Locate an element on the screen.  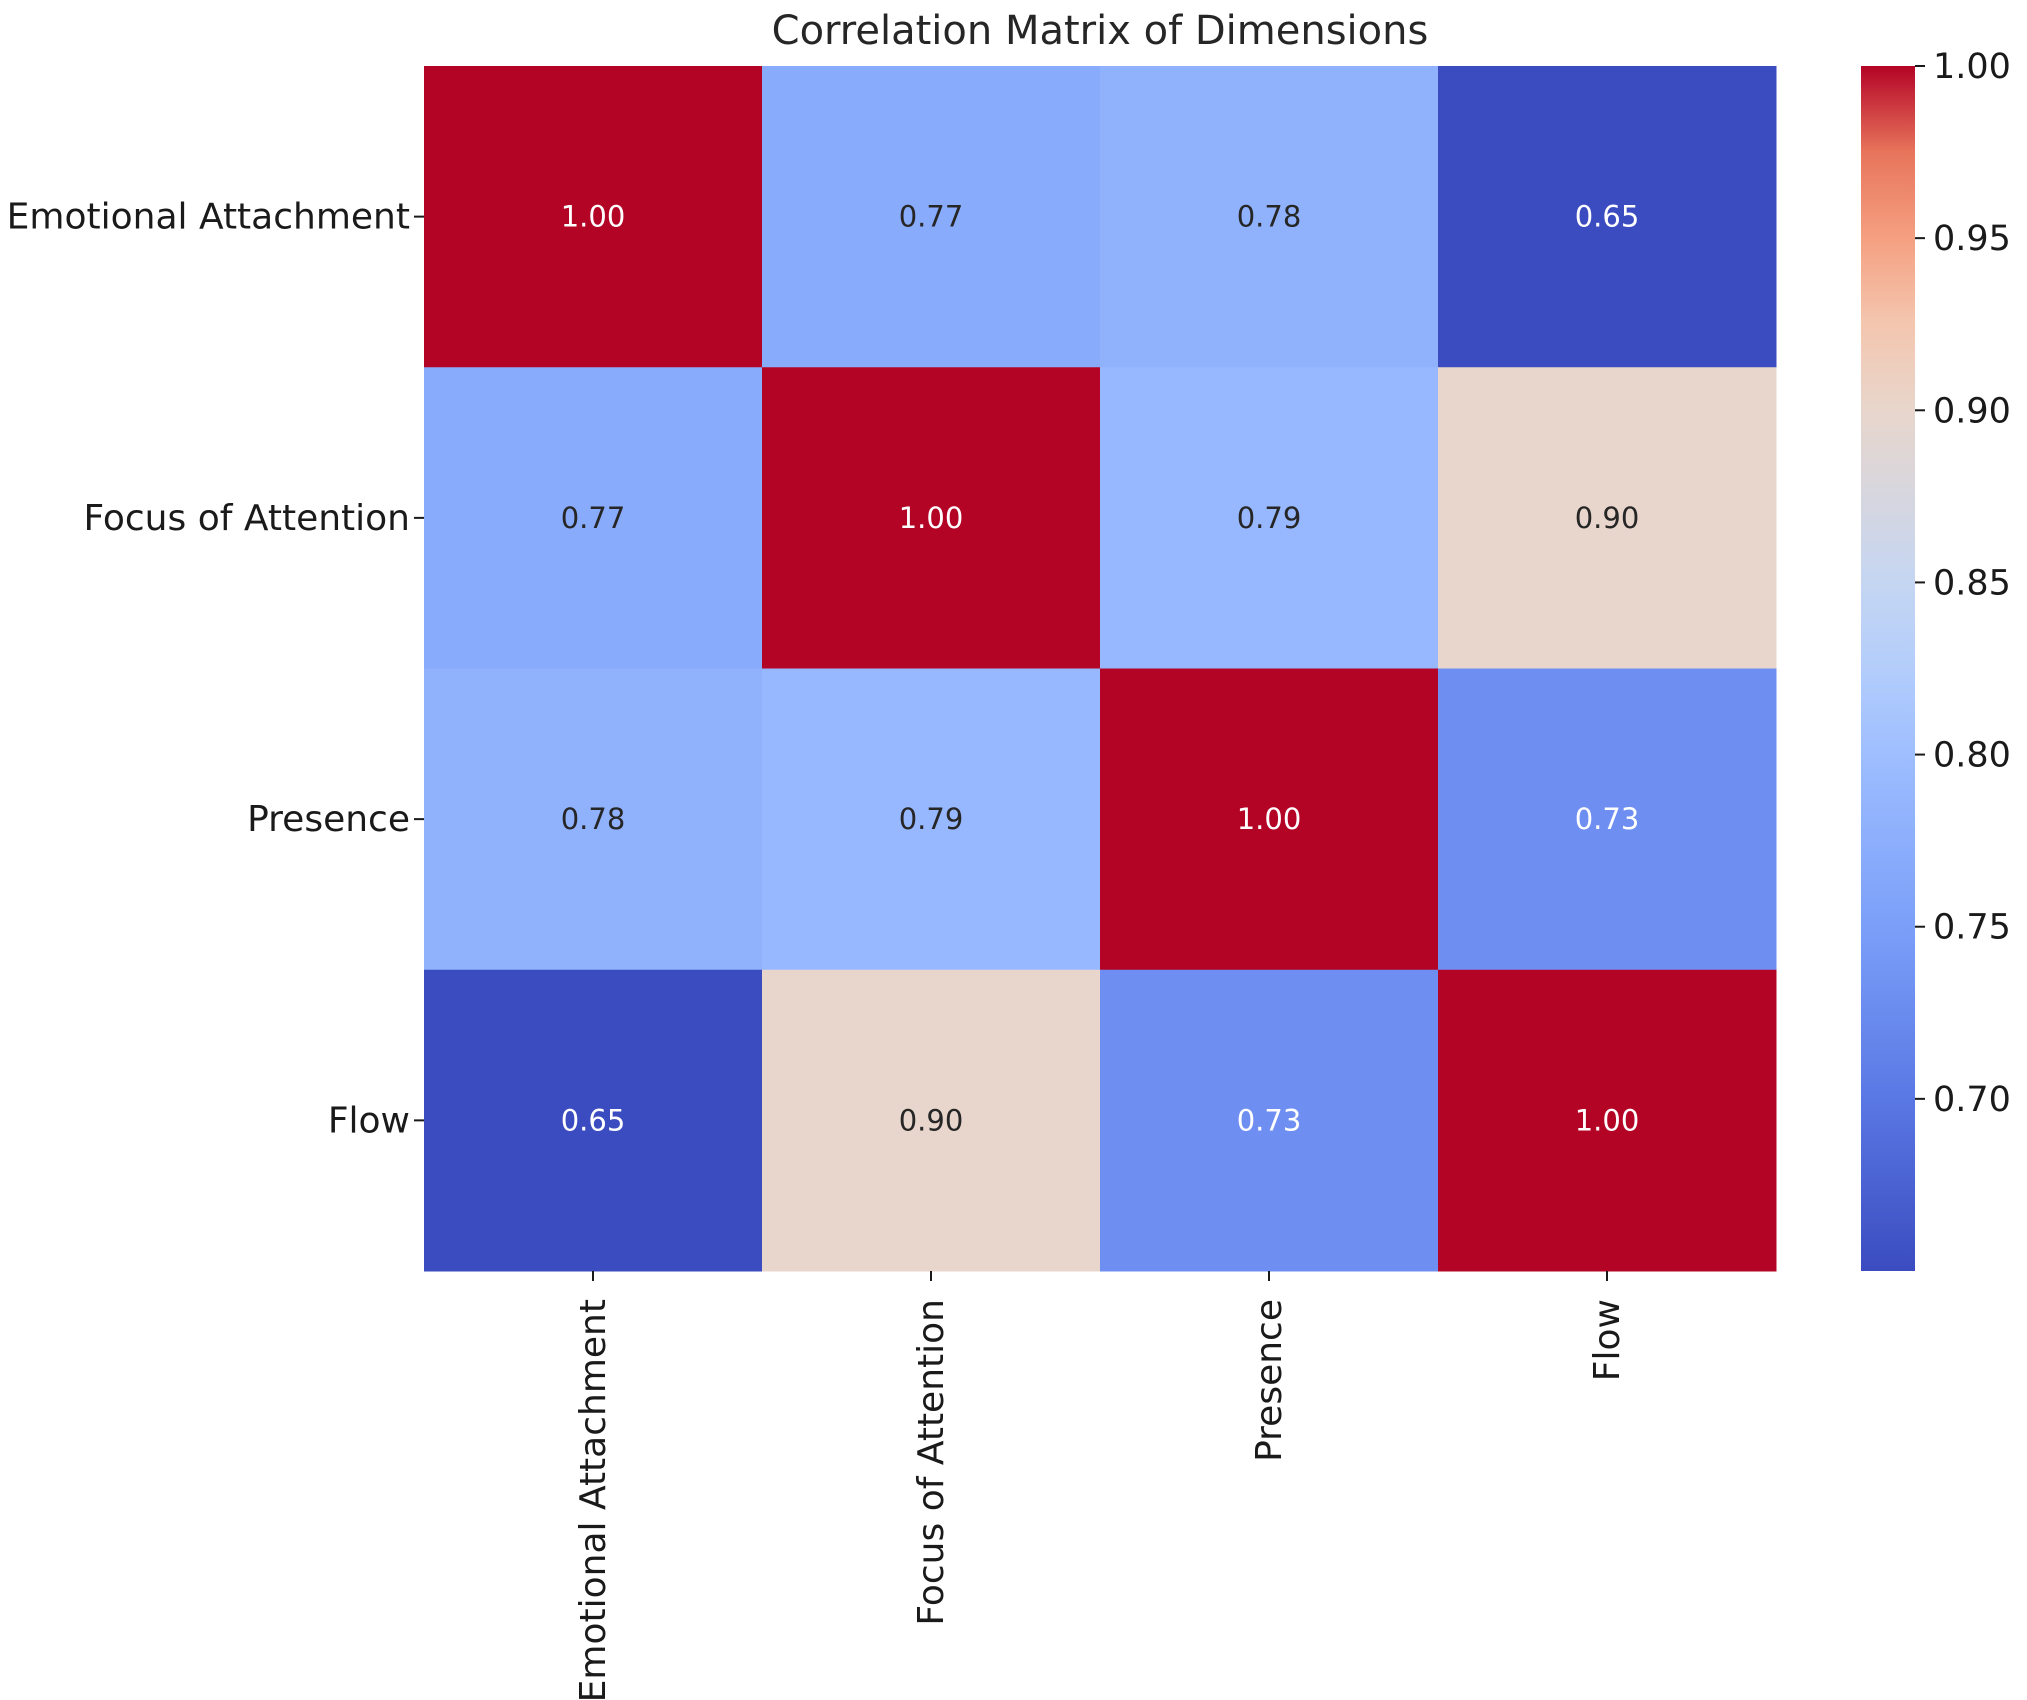
colorbar-tick-label: 0.70 is located at coordinates (1972, 1100).